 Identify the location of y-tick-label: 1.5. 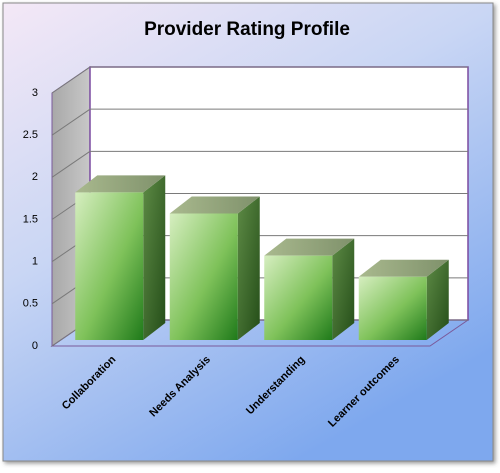
(30, 219).